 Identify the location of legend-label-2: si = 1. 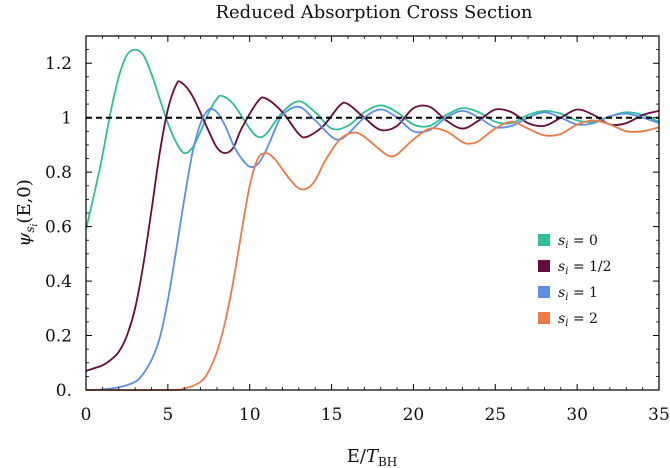
(578, 294).